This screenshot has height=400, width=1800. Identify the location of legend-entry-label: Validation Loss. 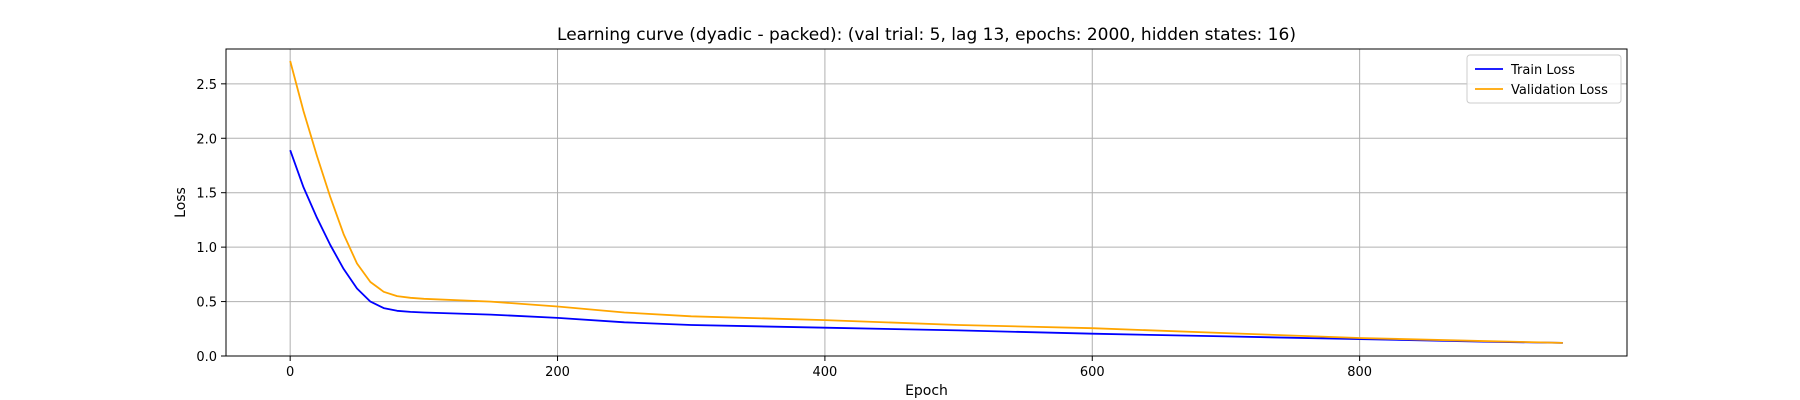
(1559, 90).